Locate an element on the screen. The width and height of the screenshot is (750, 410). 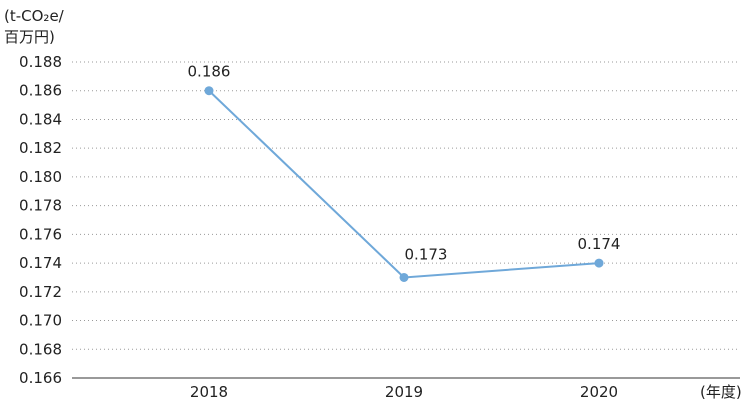
data-label: 0.173 is located at coordinates (426, 254).